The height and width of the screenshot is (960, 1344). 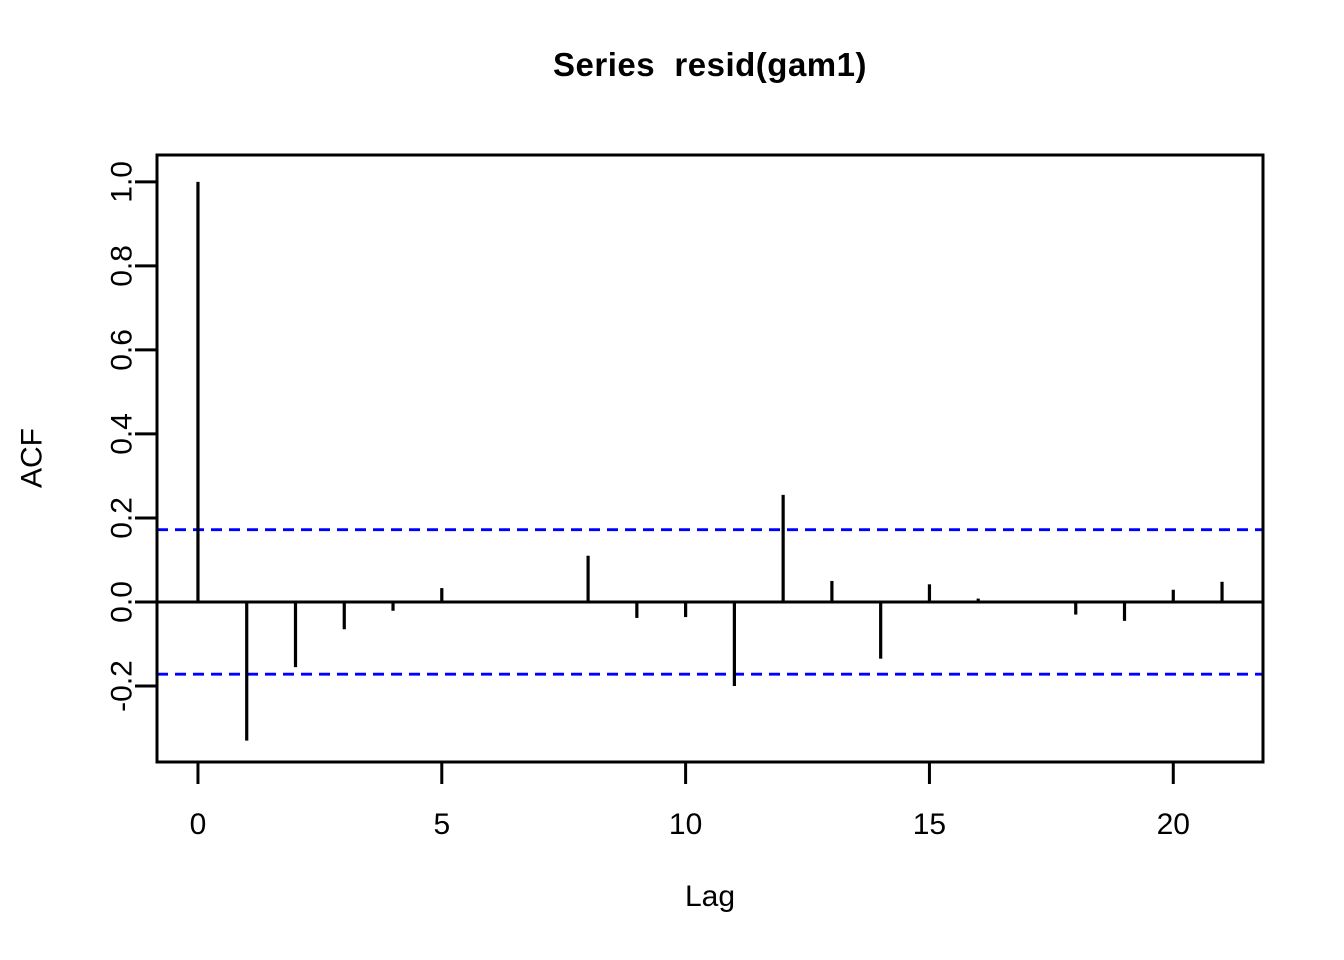 What do you see at coordinates (122, 434) in the screenshot?
I see `y-tick-label: 0.4` at bounding box center [122, 434].